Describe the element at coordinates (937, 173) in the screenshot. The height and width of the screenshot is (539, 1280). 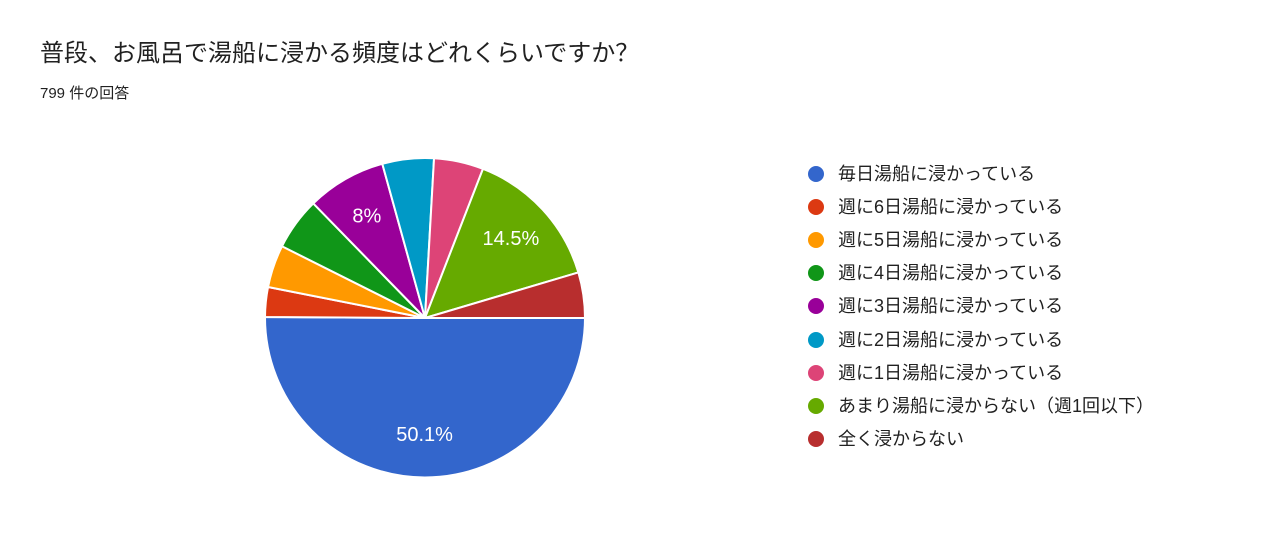
I see `legend-item-label: 毎日湯船に浸かっている` at that location.